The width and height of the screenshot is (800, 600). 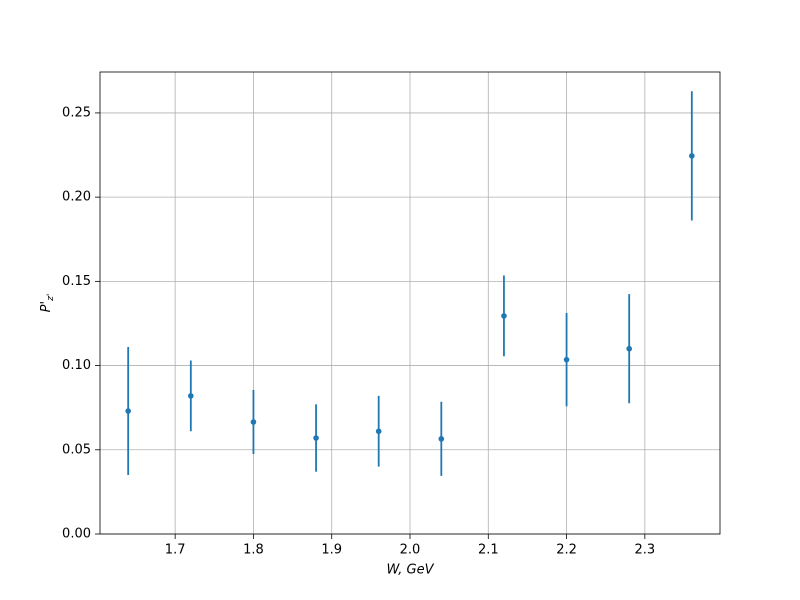 I want to click on y-tick-label: 0.25, so click(x=76, y=112).